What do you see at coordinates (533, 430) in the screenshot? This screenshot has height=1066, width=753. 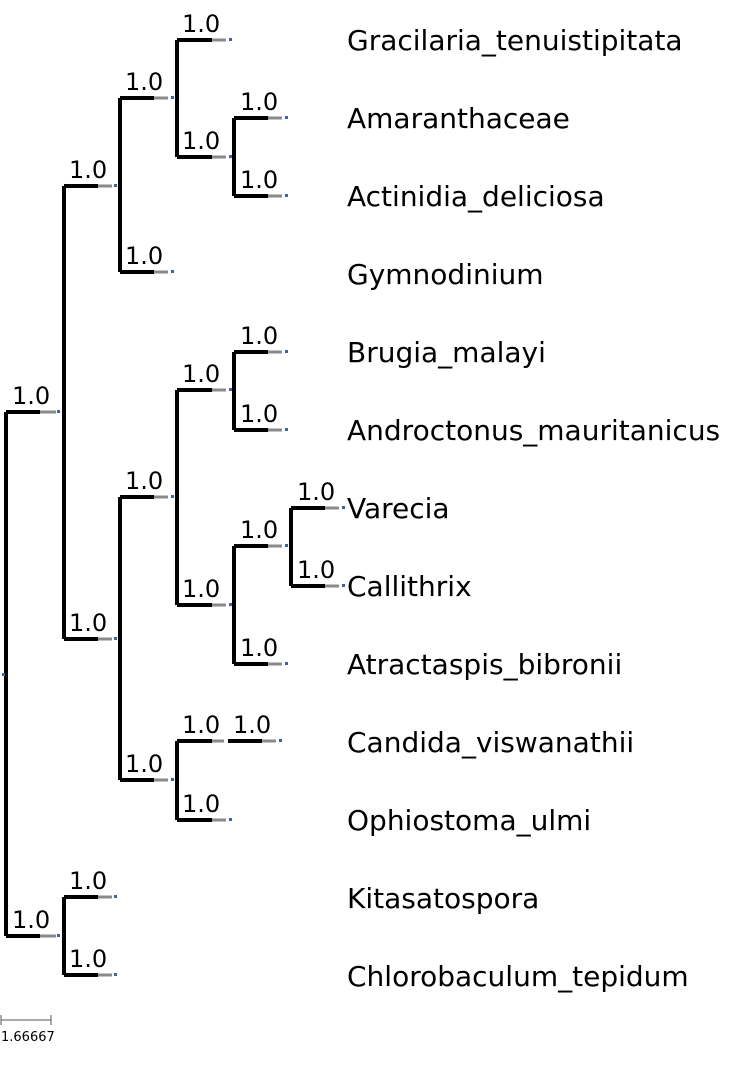 I see `leaf-label-androctonus: Androctonus_mauritanicus` at bounding box center [533, 430].